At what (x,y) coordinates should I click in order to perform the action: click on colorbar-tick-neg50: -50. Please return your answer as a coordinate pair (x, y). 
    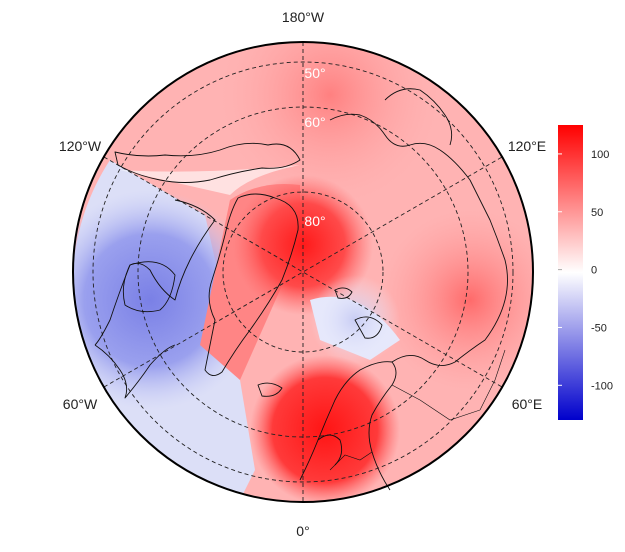
    Looking at the image, I should click on (599, 328).